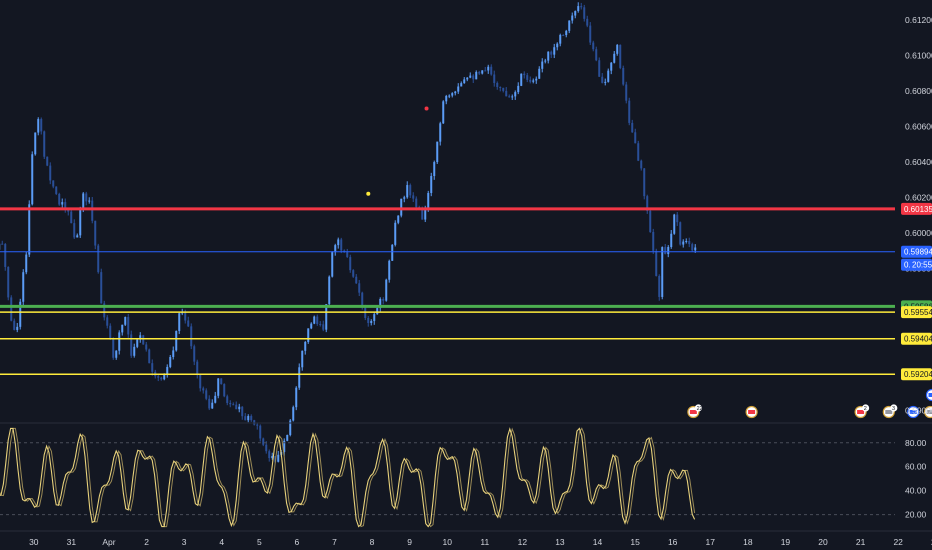 The height and width of the screenshot is (550, 932). I want to click on event-badges: 2223222, so click(809, 403).